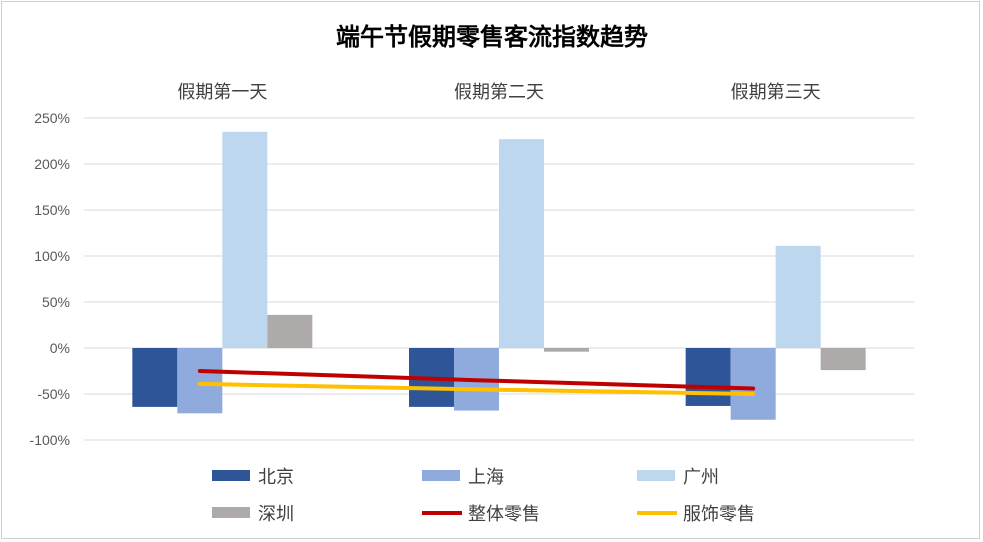  I want to click on legend-label: 上海, so click(486, 477).